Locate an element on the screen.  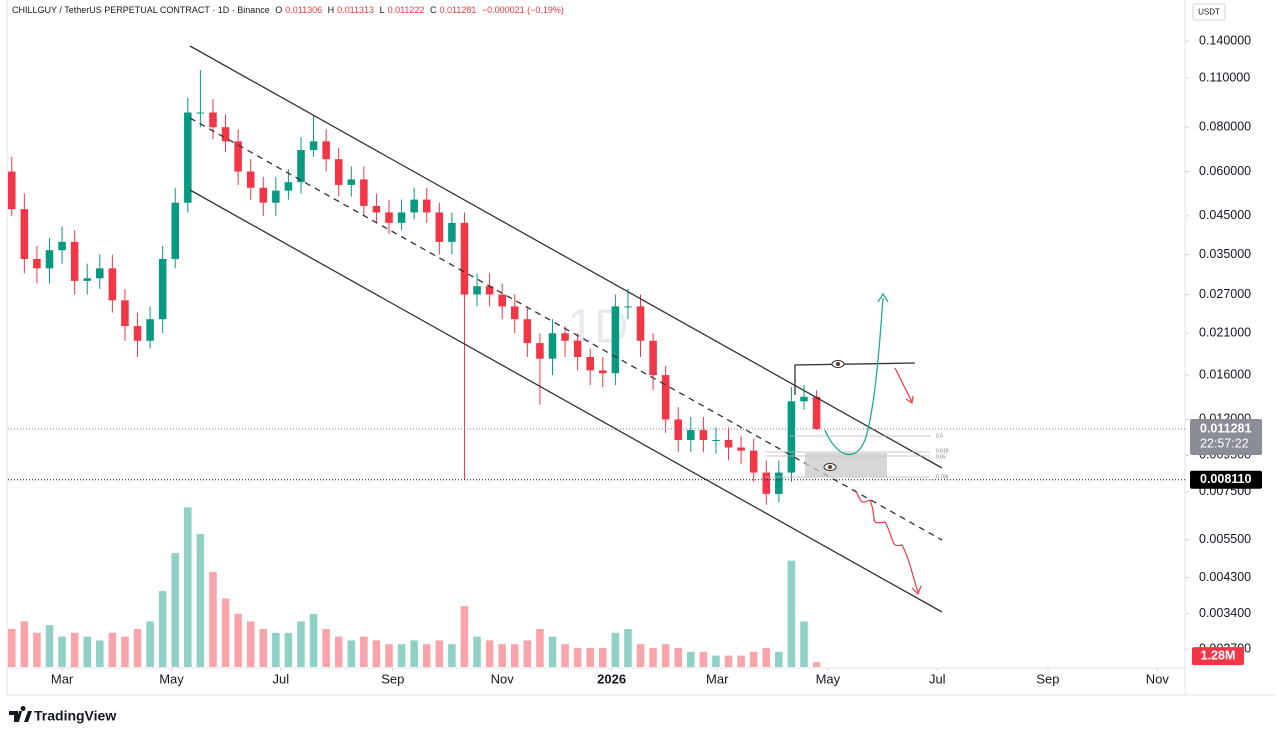
fib-label: 0.618 is located at coordinates (942, 451).